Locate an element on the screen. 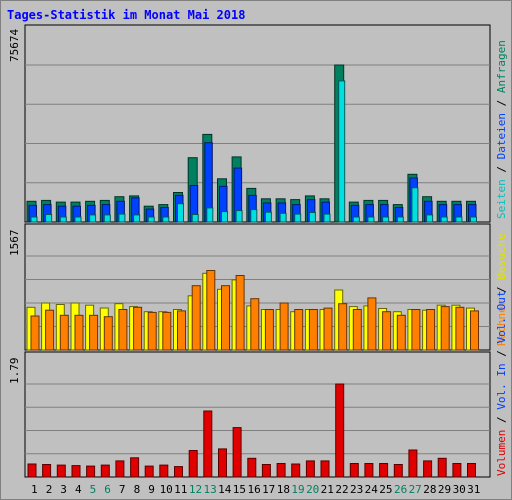 The width and height of the screenshot is (512, 500). legend-dateien: Dateien is located at coordinates (501, 136).